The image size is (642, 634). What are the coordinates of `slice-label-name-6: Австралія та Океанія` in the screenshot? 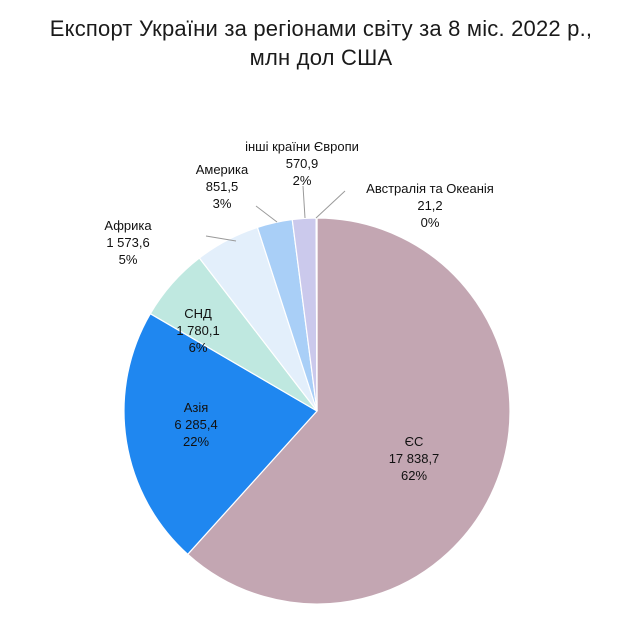 It's located at (430, 188).